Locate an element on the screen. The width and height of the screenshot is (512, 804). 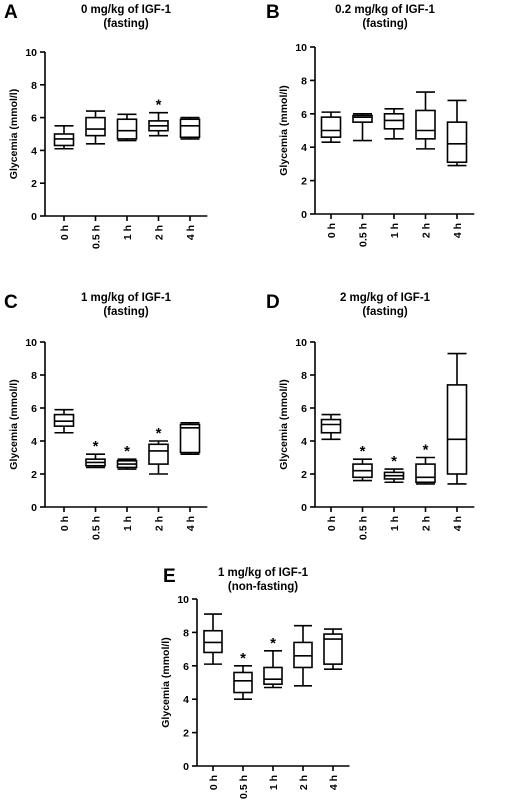
chart-subtitle: (non-fasting) is located at coordinates (263, 587).